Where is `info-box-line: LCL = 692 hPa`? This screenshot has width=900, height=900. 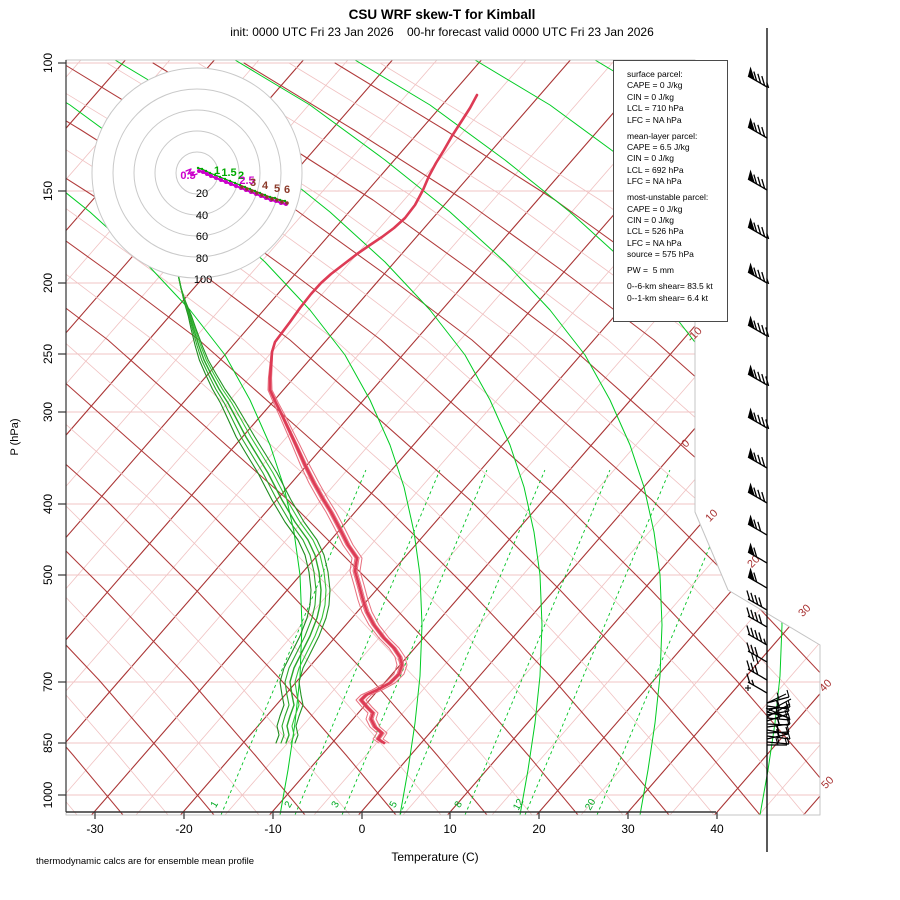 info-box-line: LCL = 692 hPa is located at coordinates (655, 169).